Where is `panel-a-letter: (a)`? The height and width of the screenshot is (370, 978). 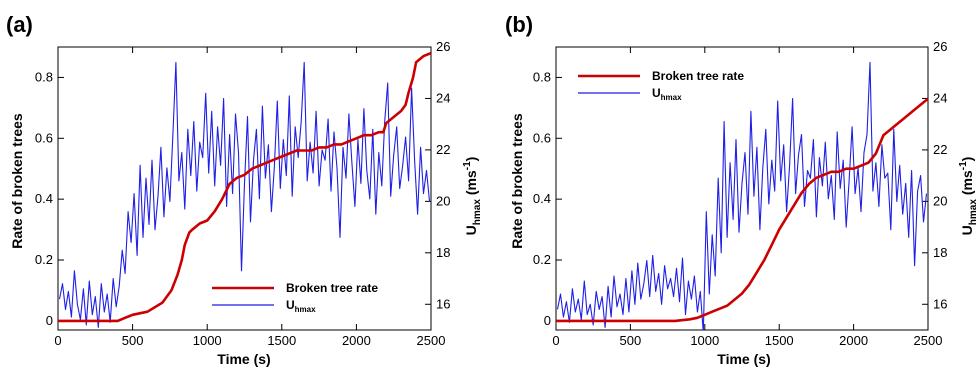 panel-a-letter: (a) is located at coordinates (19, 24).